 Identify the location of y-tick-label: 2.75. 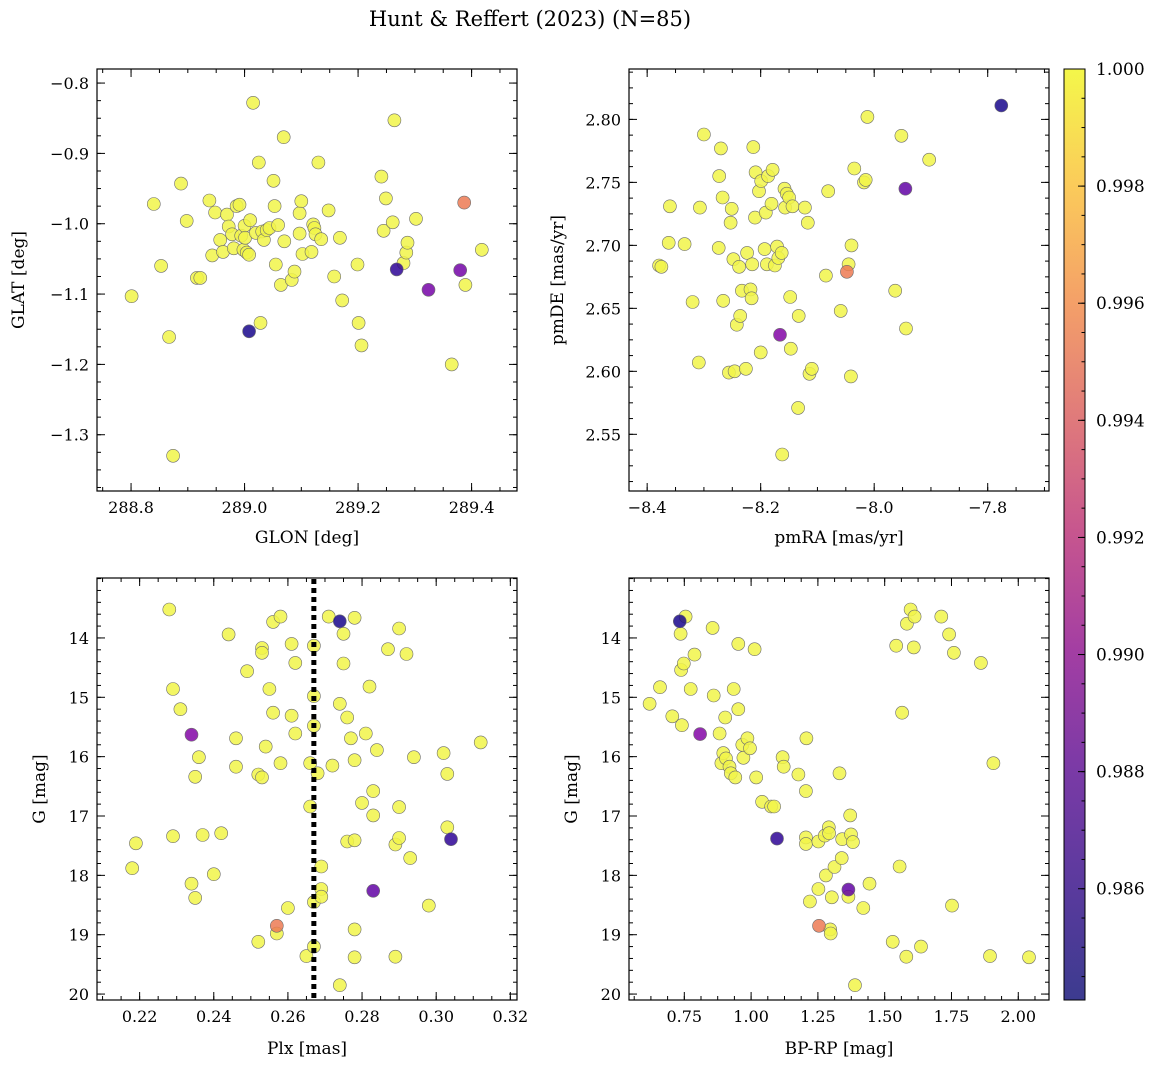
(603, 182).